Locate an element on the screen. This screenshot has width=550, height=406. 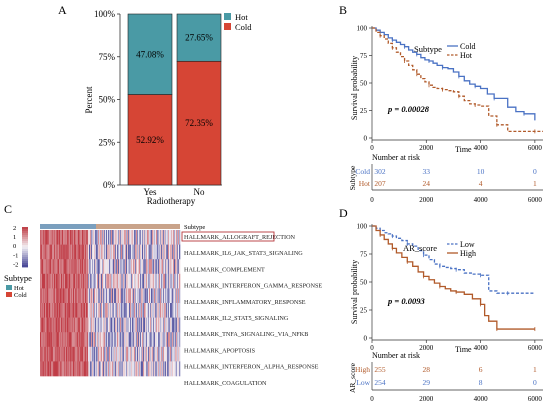
risk-cell: 254 is located at coordinates (380, 382).